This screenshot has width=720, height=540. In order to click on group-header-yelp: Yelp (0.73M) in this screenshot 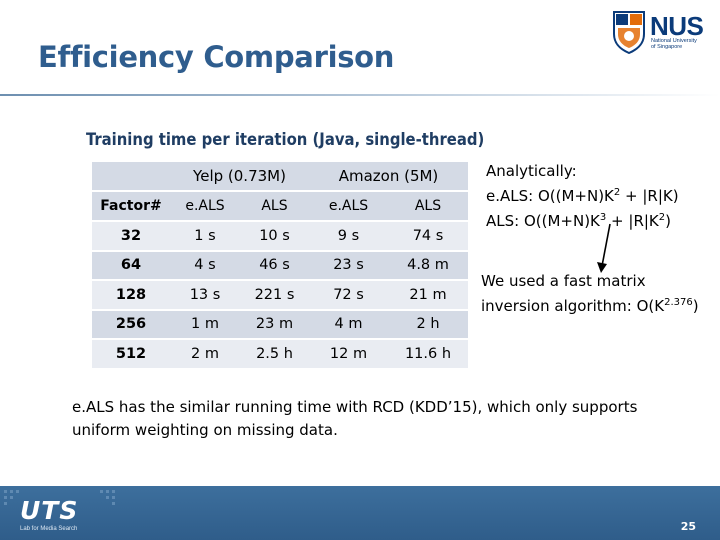, I will do `click(239, 177)`.